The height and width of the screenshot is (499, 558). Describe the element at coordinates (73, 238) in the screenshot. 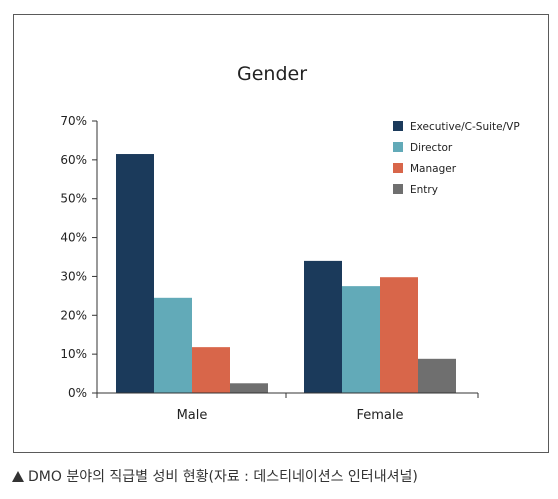

I see `y-tick-label: 40%` at that location.